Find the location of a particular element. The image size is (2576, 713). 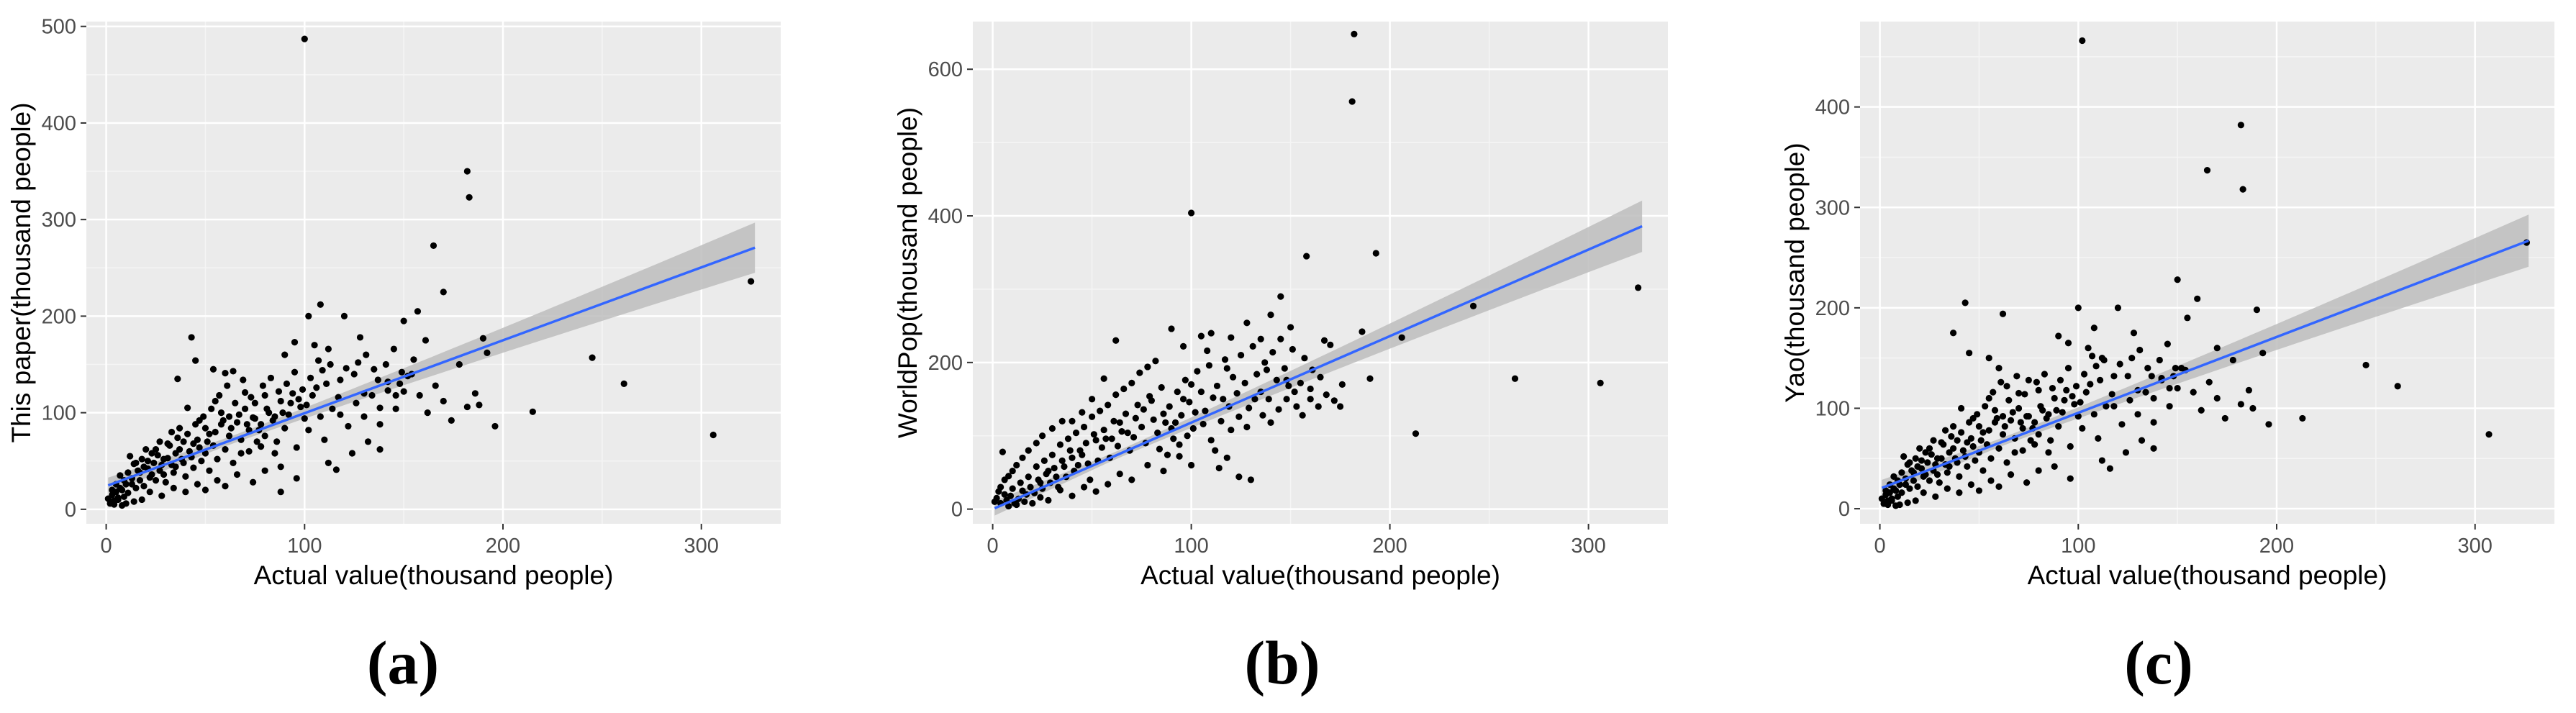

y-tick-label: 300 is located at coordinates (1832, 207).